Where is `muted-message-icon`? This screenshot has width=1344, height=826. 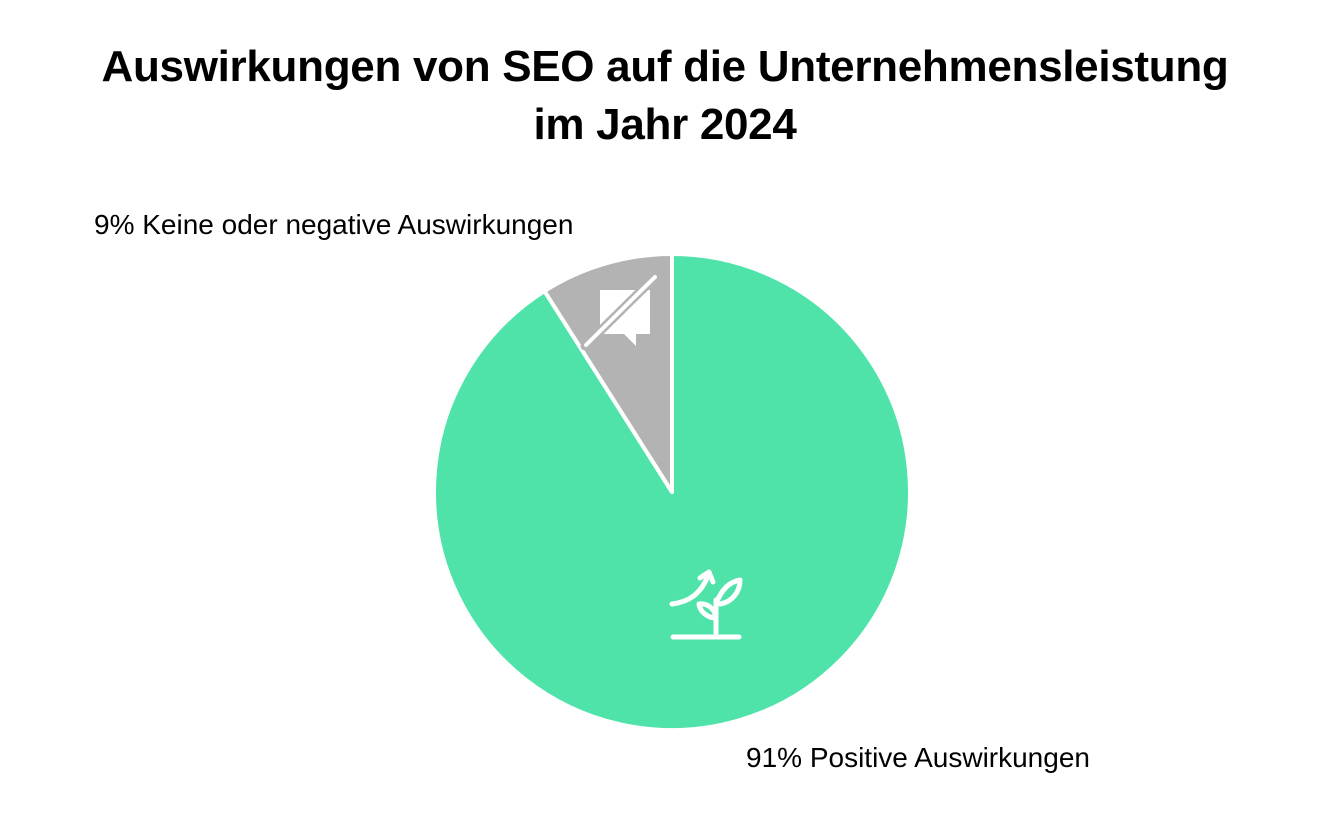
muted-message-icon is located at coordinates (620, 311).